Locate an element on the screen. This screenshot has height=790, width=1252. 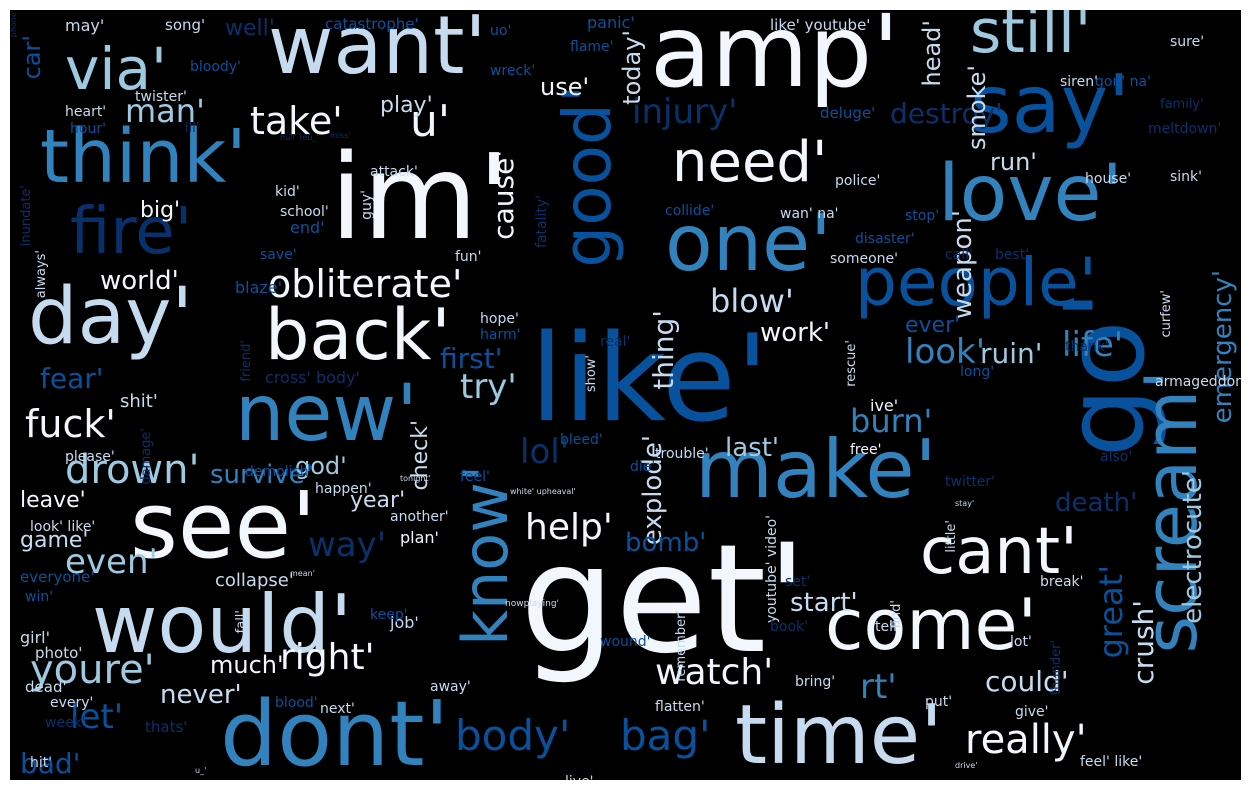
word-everyone-169: everyone' is located at coordinates (57, 577).